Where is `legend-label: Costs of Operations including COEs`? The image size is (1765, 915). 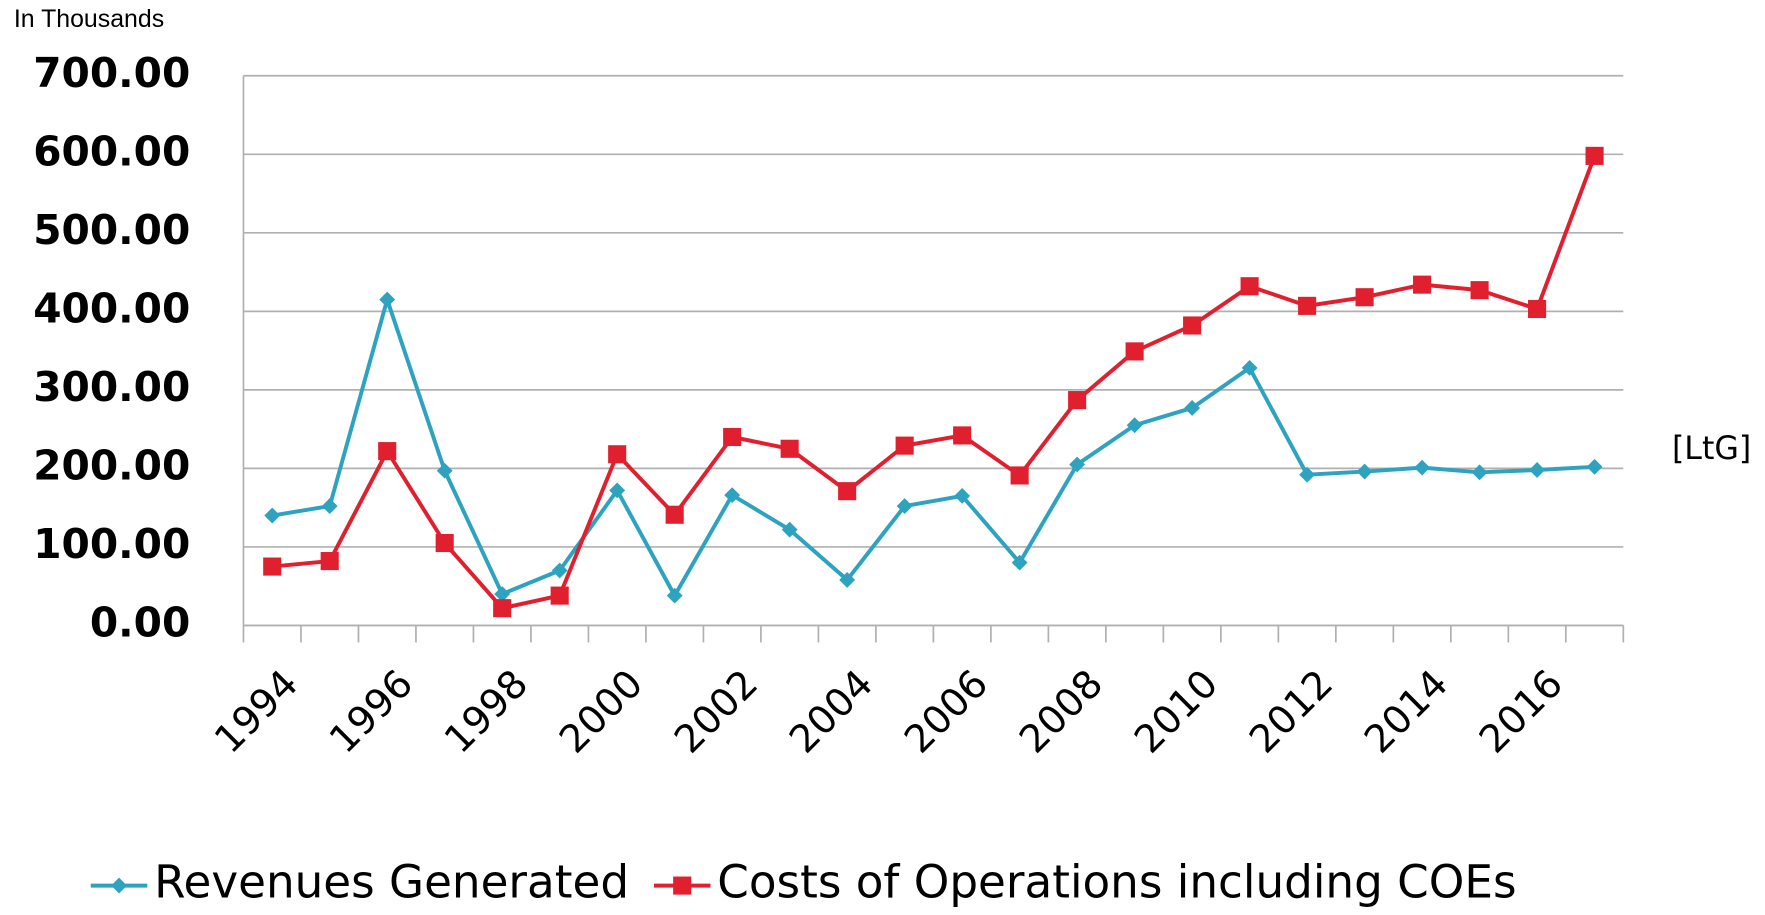
legend-label: Costs of Operations including COEs is located at coordinates (1116, 882).